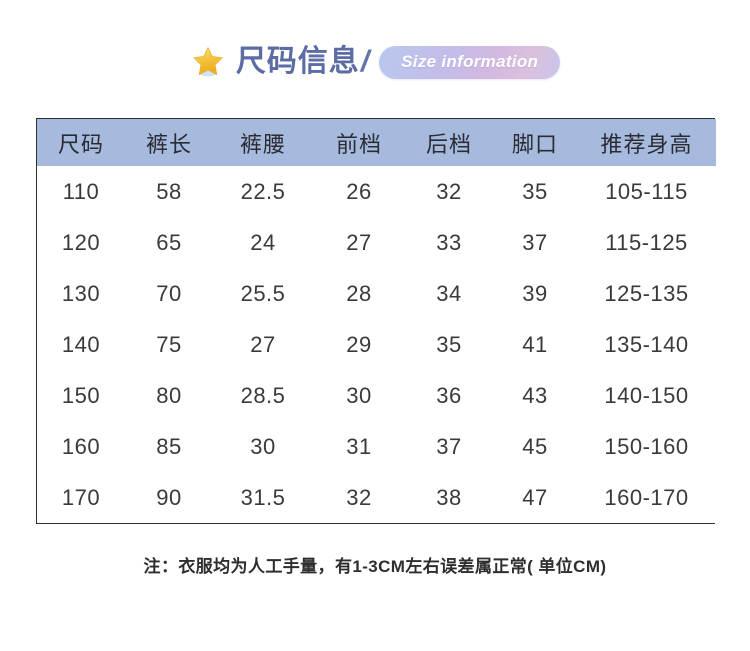  Describe the element at coordinates (375, 62) in the screenshot. I see `page-header: 尺码信息 / Size information` at that location.